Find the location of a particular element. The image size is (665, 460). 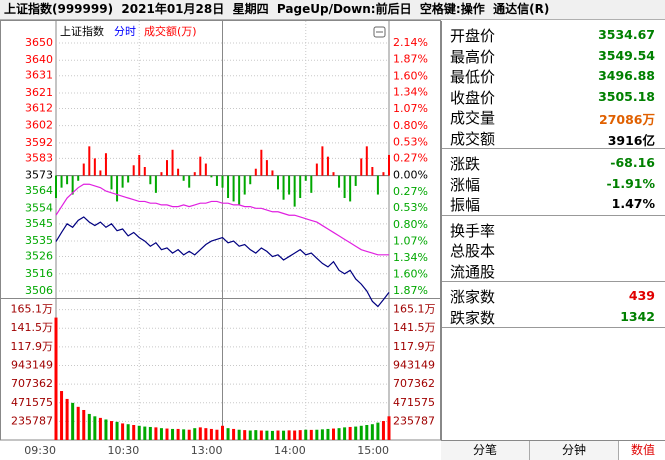

quote-row: 最低价 3496.88 is located at coordinates (553, 75).